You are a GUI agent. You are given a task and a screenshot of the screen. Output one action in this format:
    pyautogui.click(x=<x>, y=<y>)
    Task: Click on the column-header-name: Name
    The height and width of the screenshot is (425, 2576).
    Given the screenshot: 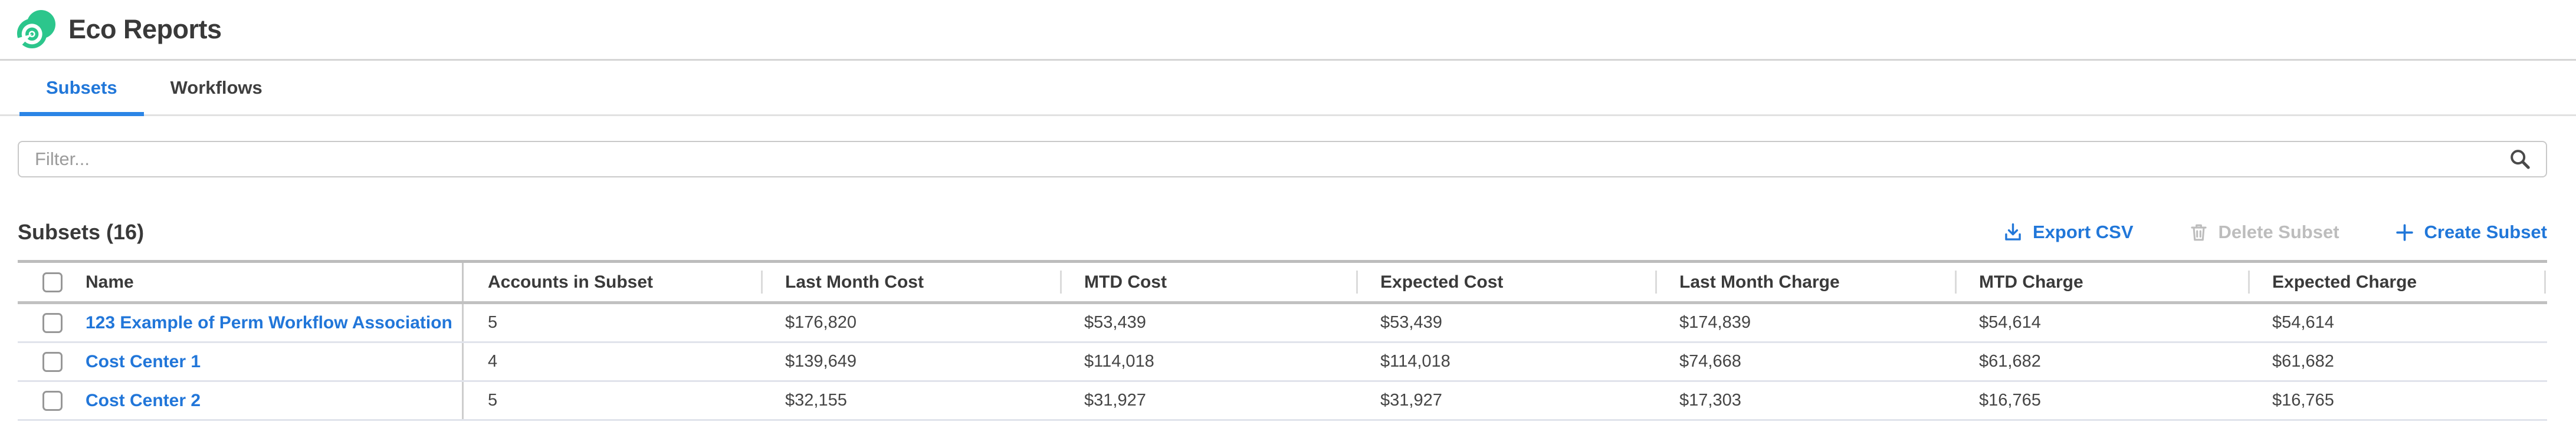 What is the action you would take?
    pyautogui.click(x=241, y=282)
    